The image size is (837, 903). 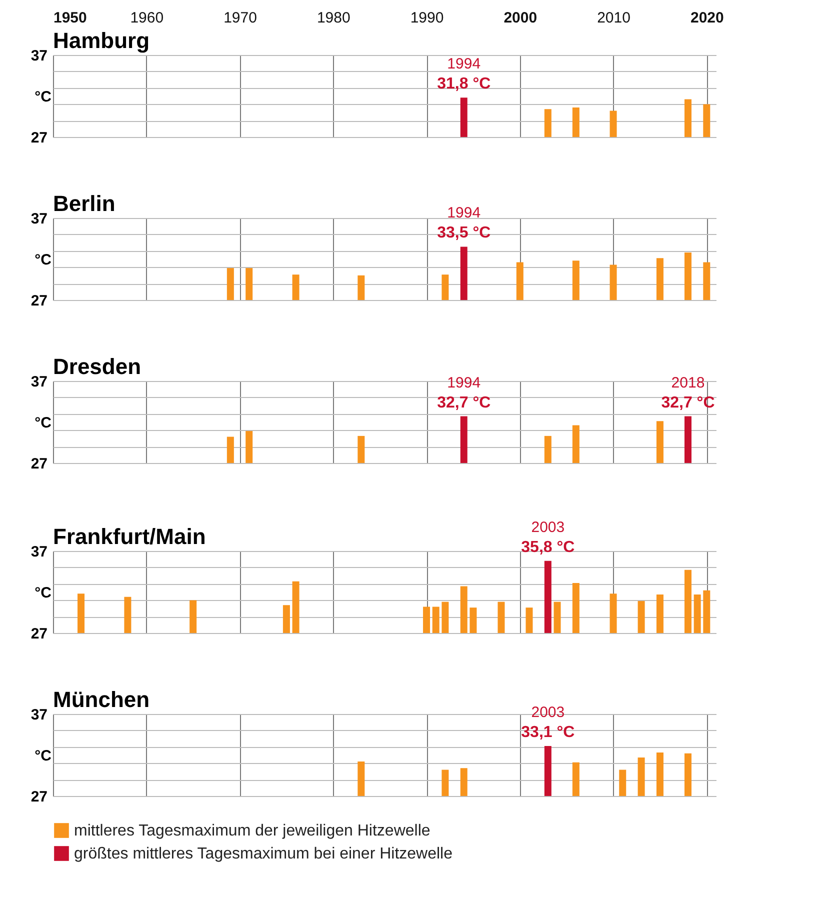 What do you see at coordinates (548, 547) in the screenshot?
I see `data-label: 35,8 °C` at bounding box center [548, 547].